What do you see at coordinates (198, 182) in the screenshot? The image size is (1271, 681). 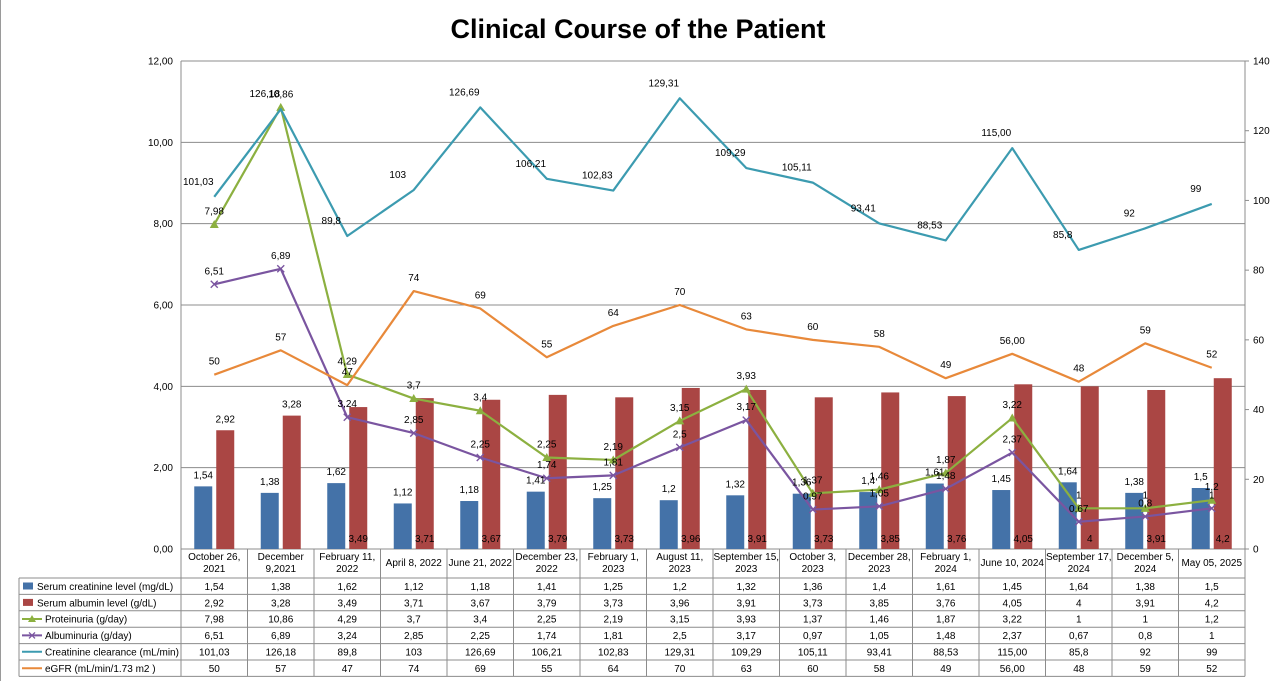 I see `data-label-creatinine: 101,03` at bounding box center [198, 182].